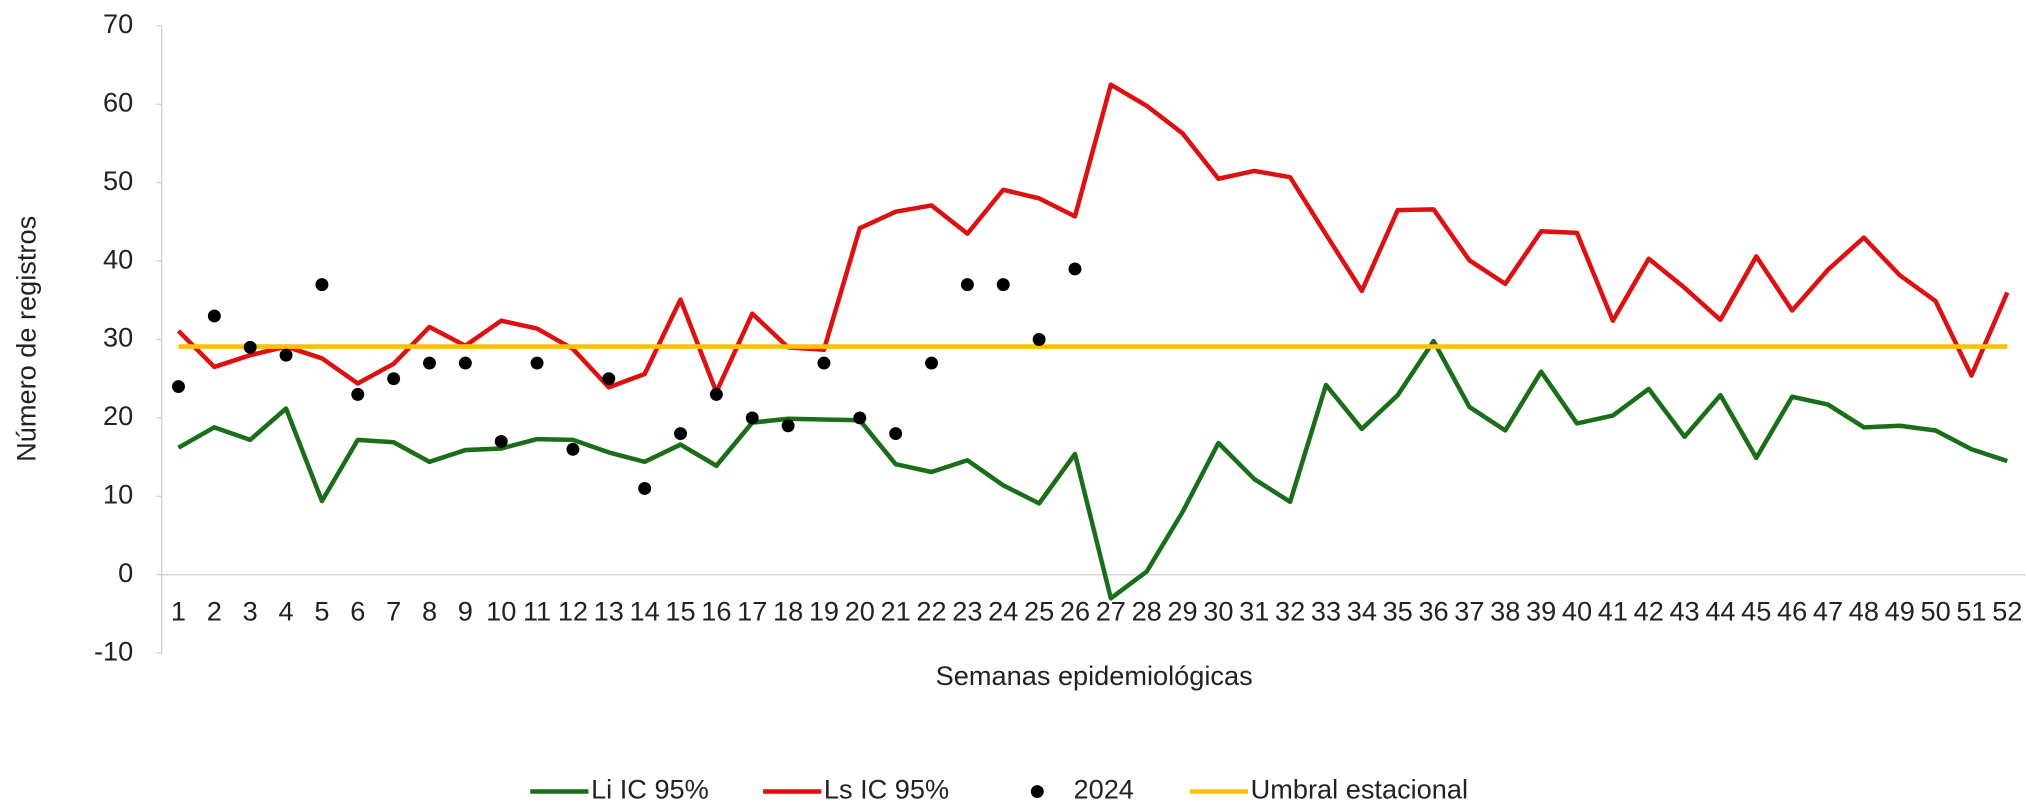 This screenshot has height=809, width=2028. What do you see at coordinates (1720, 611) in the screenshot?
I see `x-tick-label: 44` at bounding box center [1720, 611].